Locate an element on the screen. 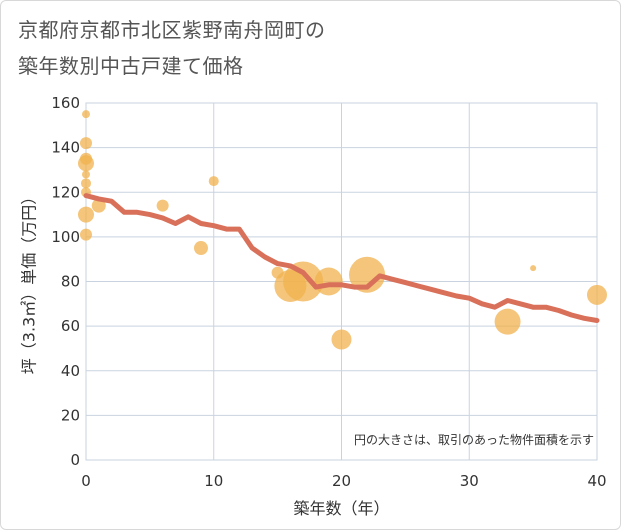 The image size is (621, 530). x-tick-label: 20 is located at coordinates (341, 481).